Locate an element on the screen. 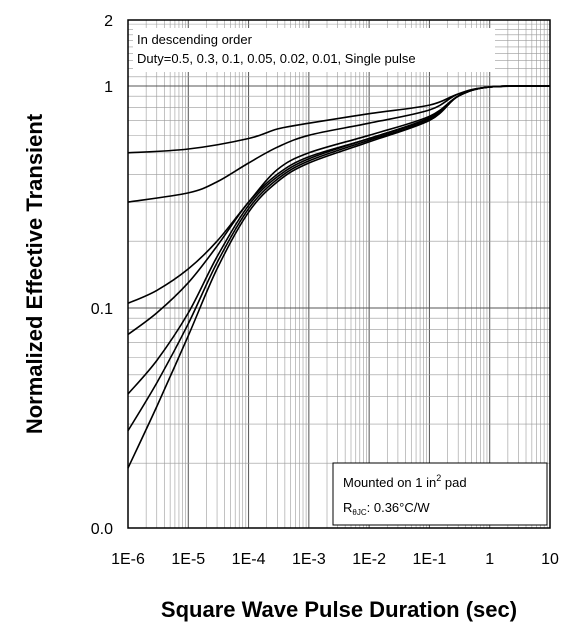 Image resolution: width=572 pixels, height=629 pixels. x-tick-label: 1E-2 is located at coordinates (369, 559).